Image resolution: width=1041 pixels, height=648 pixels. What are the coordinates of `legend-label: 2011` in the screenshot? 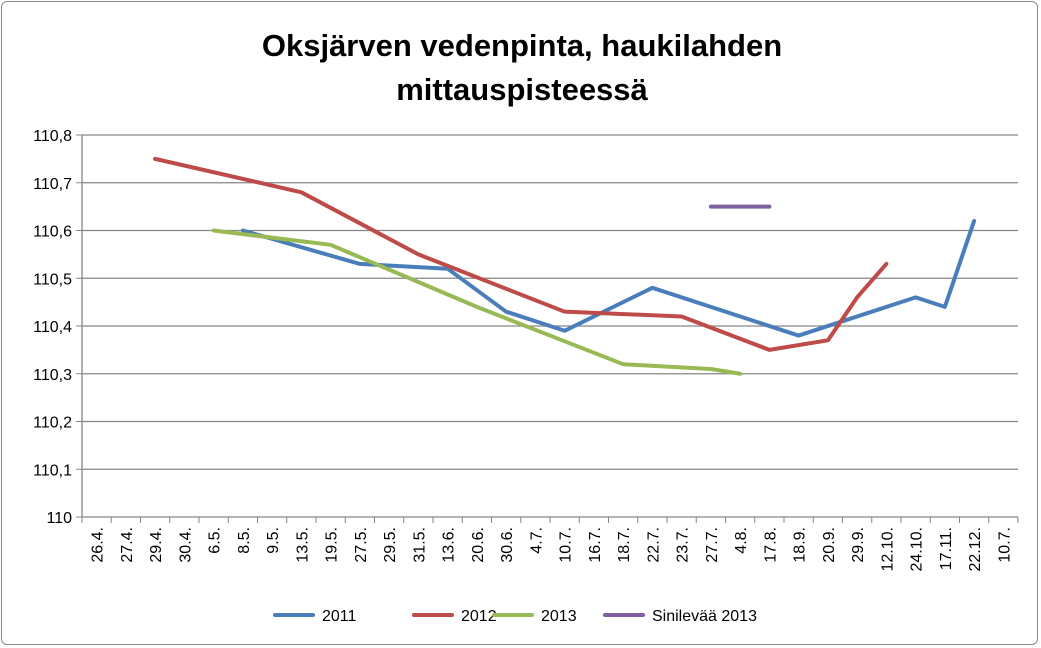 It's located at (339, 616).